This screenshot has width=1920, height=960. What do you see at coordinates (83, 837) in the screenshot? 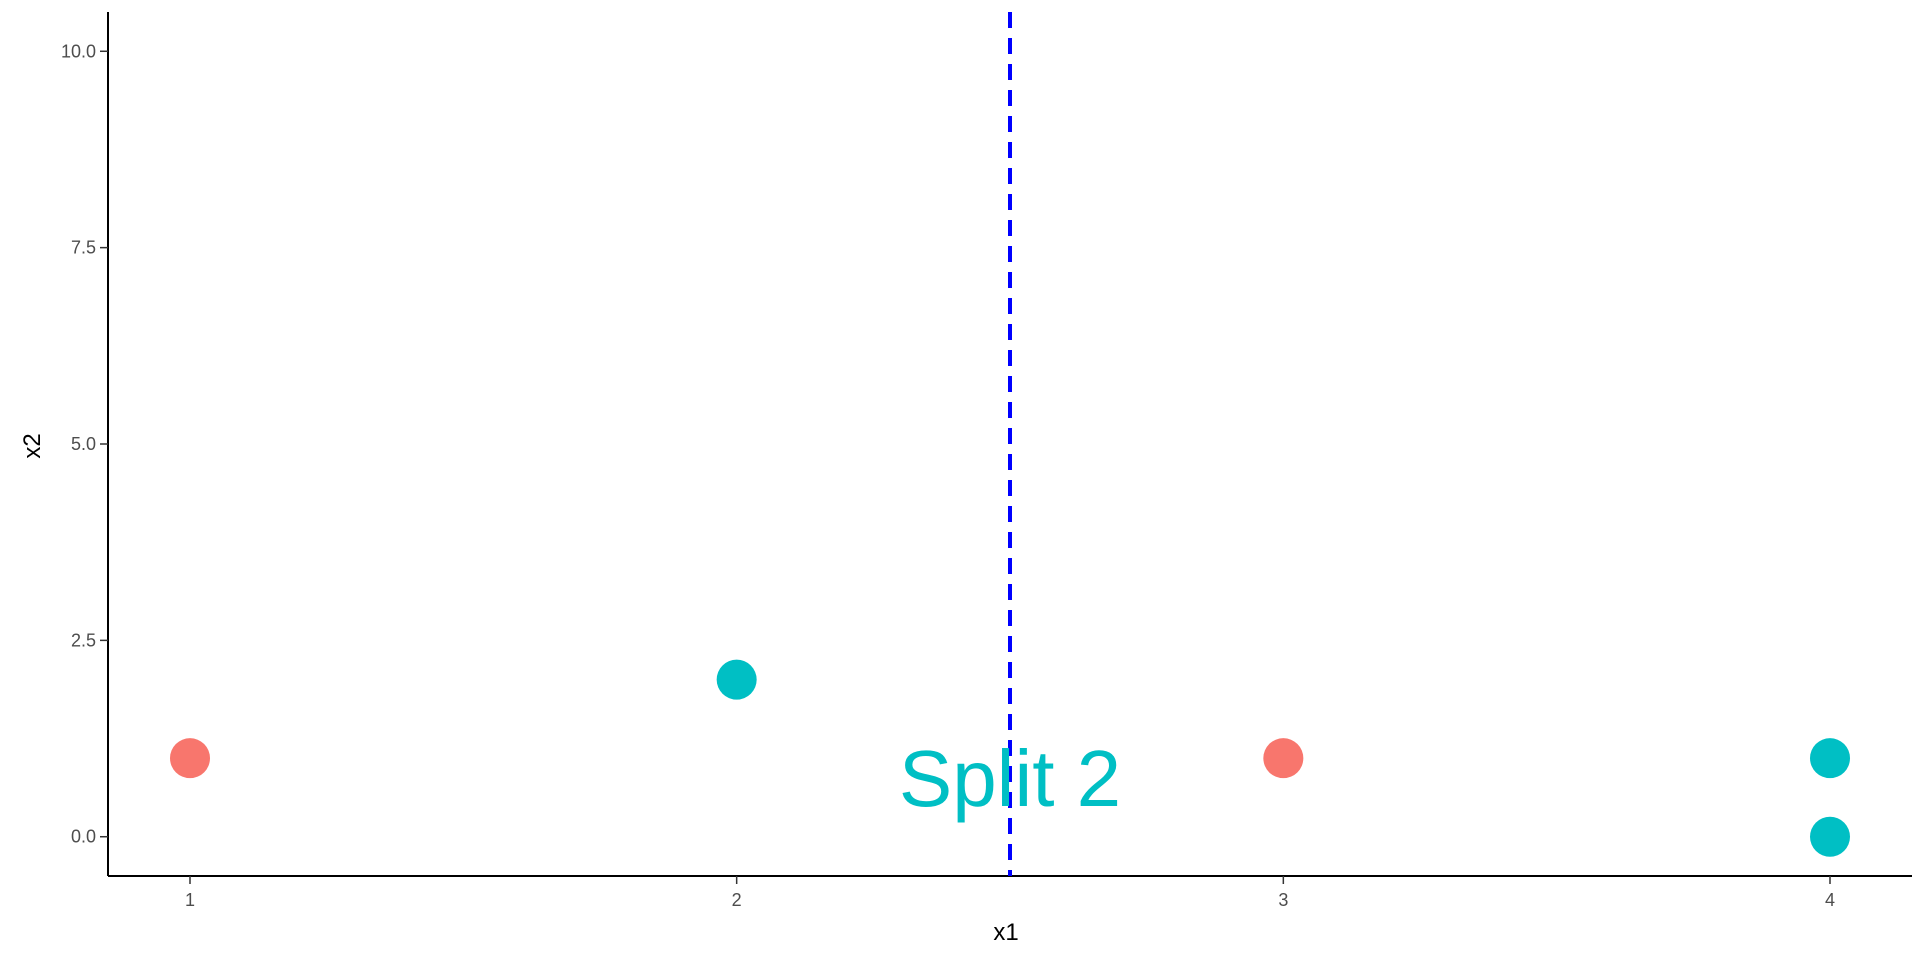
I see `y-tick-label: 0.0` at bounding box center [83, 837].